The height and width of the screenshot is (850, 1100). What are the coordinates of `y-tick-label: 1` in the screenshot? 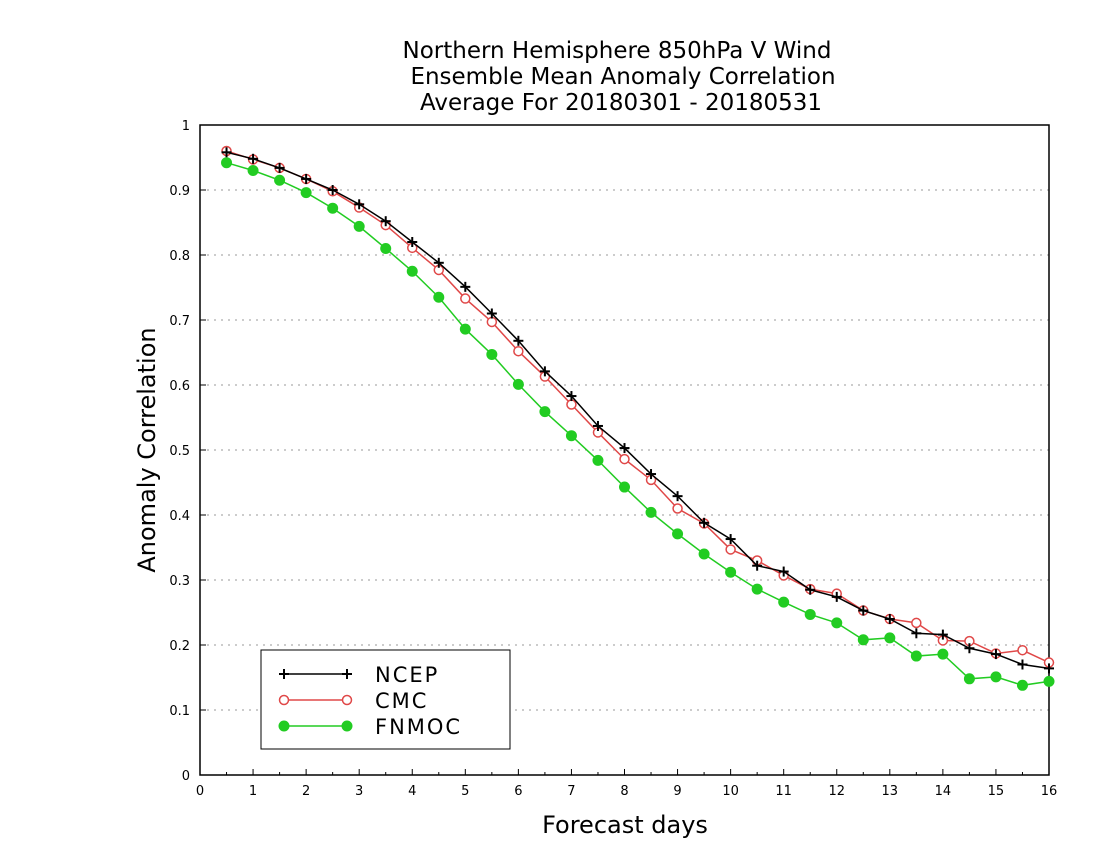 It's located at (186, 126).